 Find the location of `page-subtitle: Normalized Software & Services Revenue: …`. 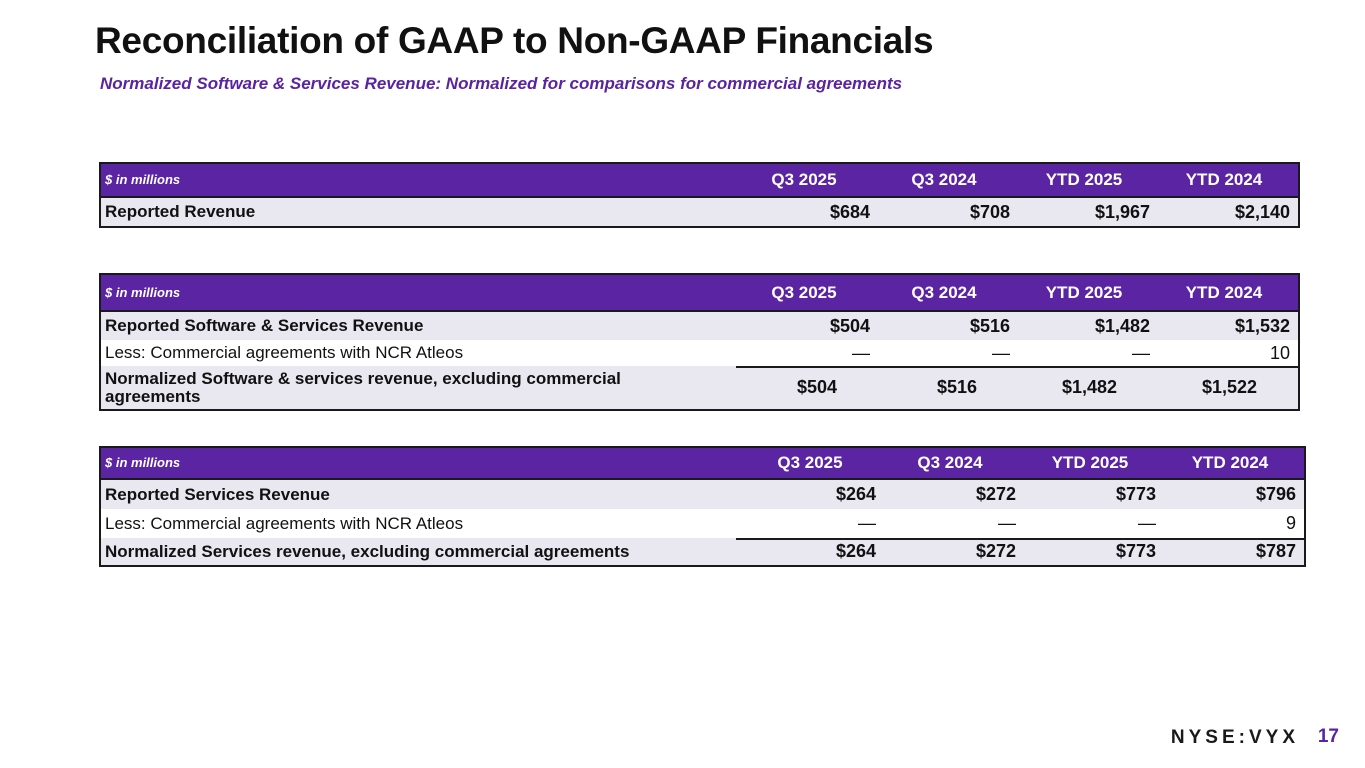

page-subtitle: Normalized Software & Services Revenue: … is located at coordinates (501, 83).